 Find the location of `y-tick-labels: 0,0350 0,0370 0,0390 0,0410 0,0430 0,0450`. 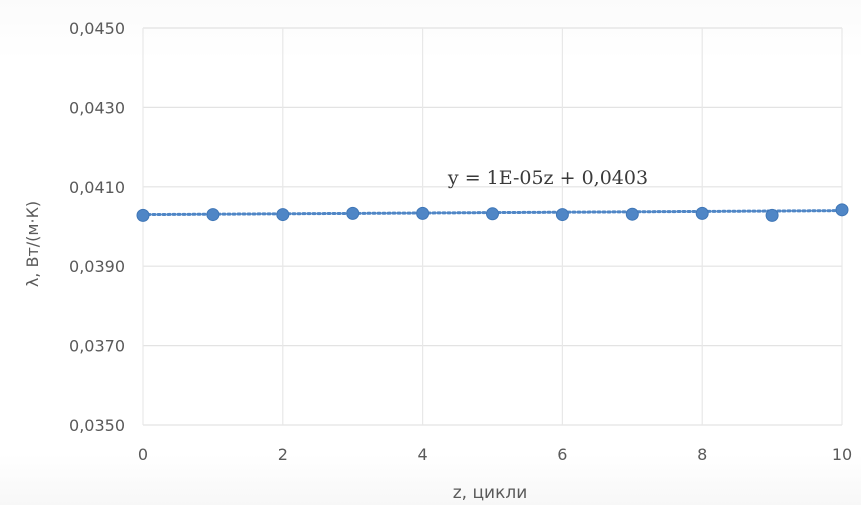

y-tick-labels: 0,0350 0,0370 0,0390 0,0410 0,0430 0,0450 is located at coordinates (97, 227).